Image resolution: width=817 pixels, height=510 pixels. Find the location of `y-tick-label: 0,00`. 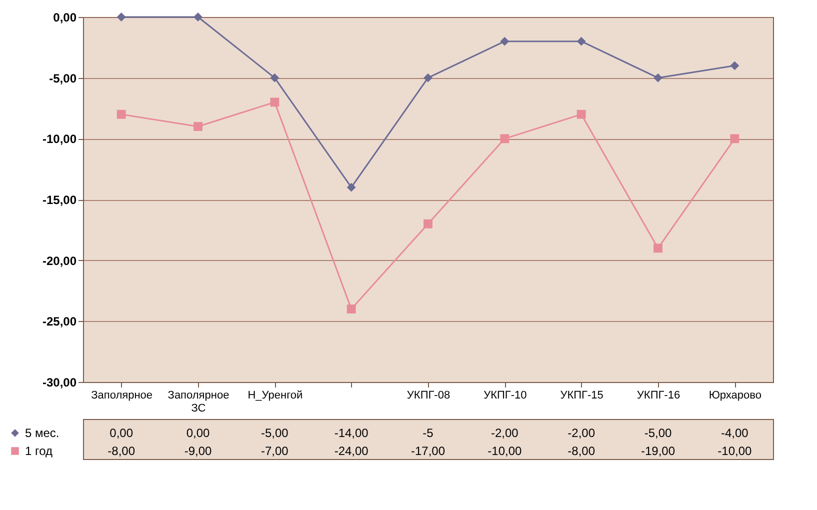

y-tick-label: 0,00 is located at coordinates (65, 17).